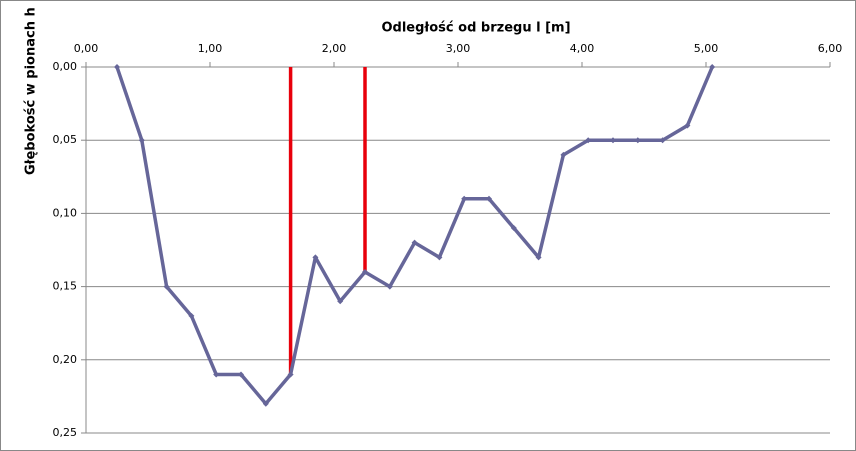  Describe the element at coordinates (334, 48) in the screenshot. I see `x-tick-label: 2,00` at that location.